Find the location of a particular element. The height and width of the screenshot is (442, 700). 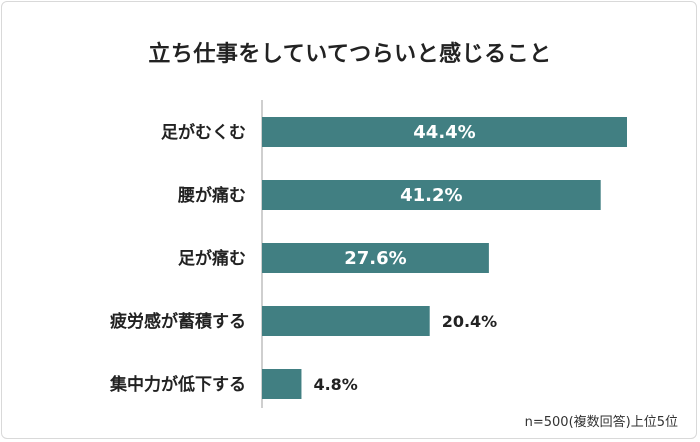

category-label: 集中力が低下する is located at coordinates (177, 384).